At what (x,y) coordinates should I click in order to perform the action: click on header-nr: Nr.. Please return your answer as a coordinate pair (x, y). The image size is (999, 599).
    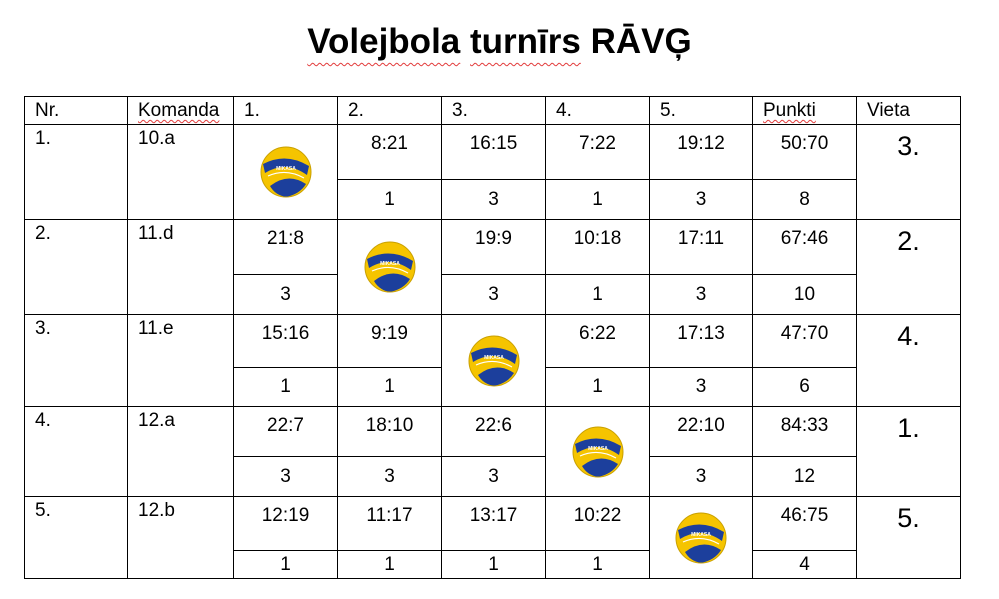
    Looking at the image, I should click on (76, 110).